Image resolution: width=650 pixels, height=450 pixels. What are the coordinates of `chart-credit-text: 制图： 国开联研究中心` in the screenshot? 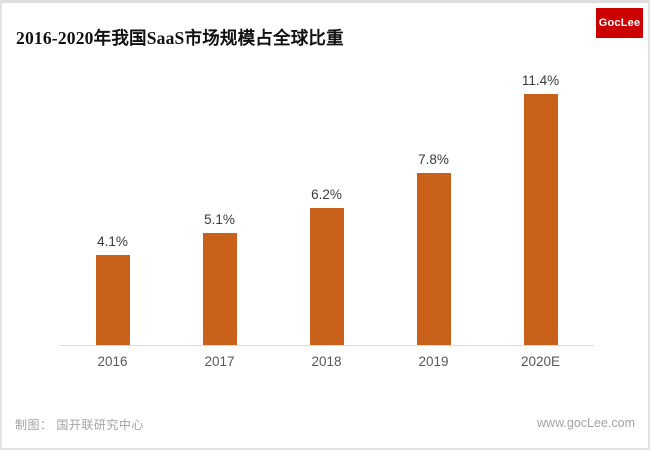 It's located at (79, 425).